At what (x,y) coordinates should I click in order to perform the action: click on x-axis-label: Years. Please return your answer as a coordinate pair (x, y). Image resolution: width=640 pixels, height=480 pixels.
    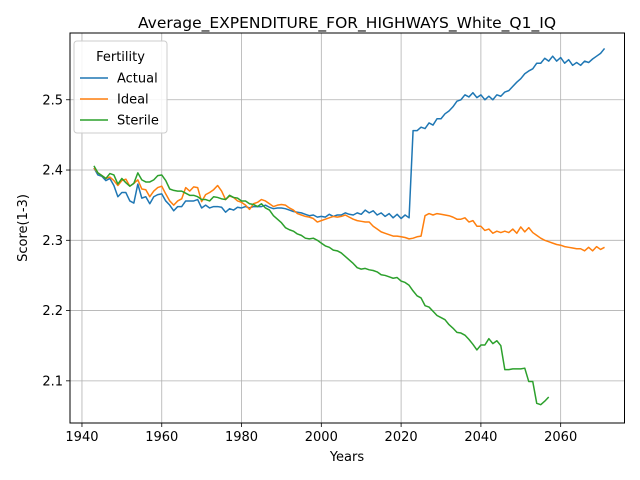
    Looking at the image, I should click on (347, 457).